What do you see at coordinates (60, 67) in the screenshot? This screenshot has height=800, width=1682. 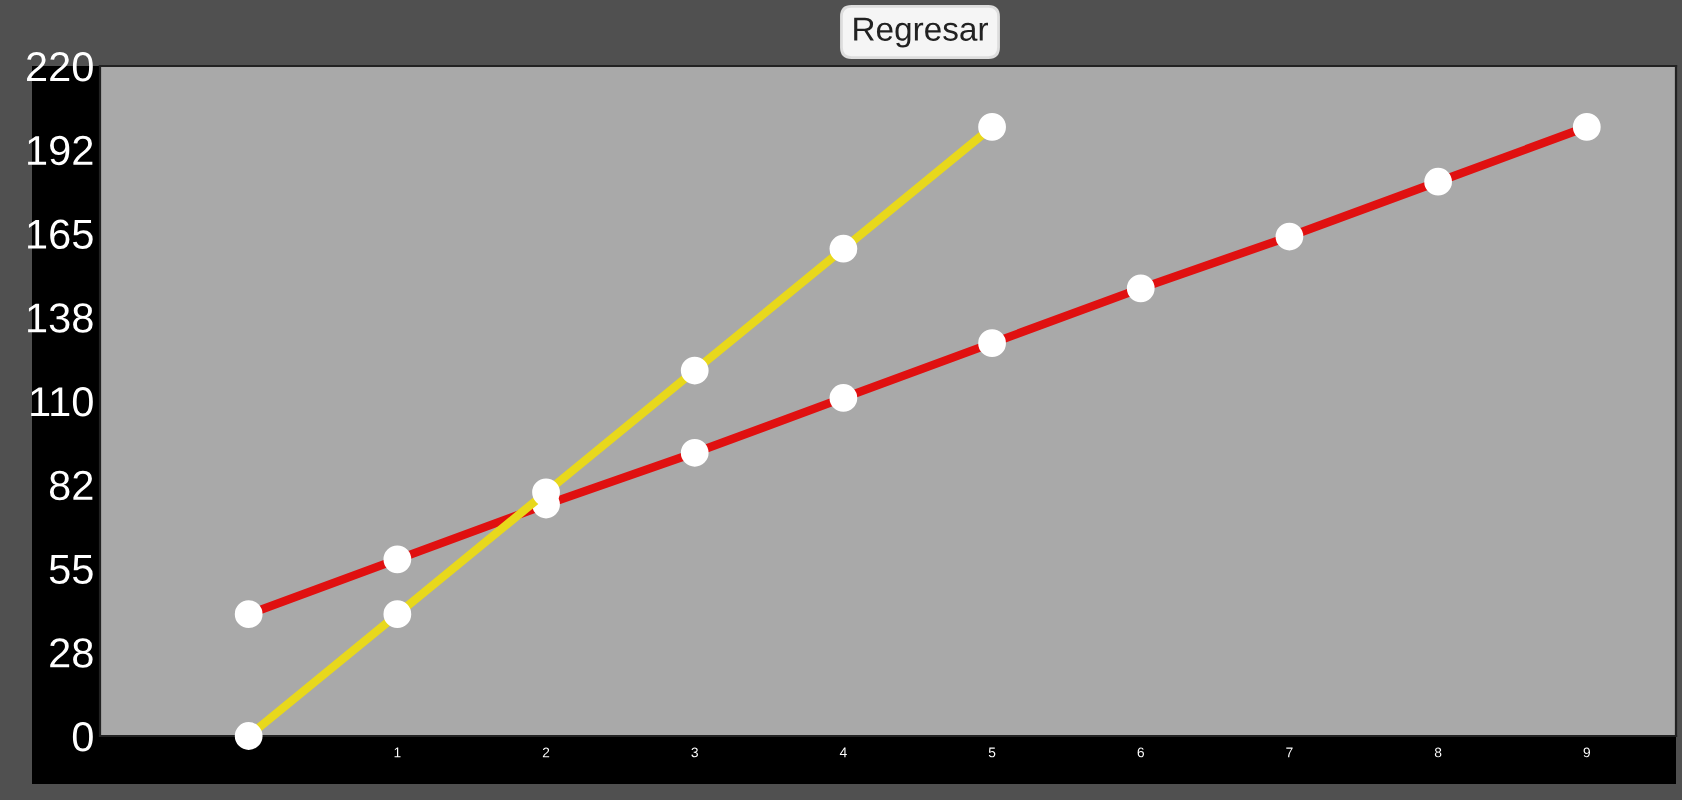 I see `y-tick-label: 220` at bounding box center [60, 67].